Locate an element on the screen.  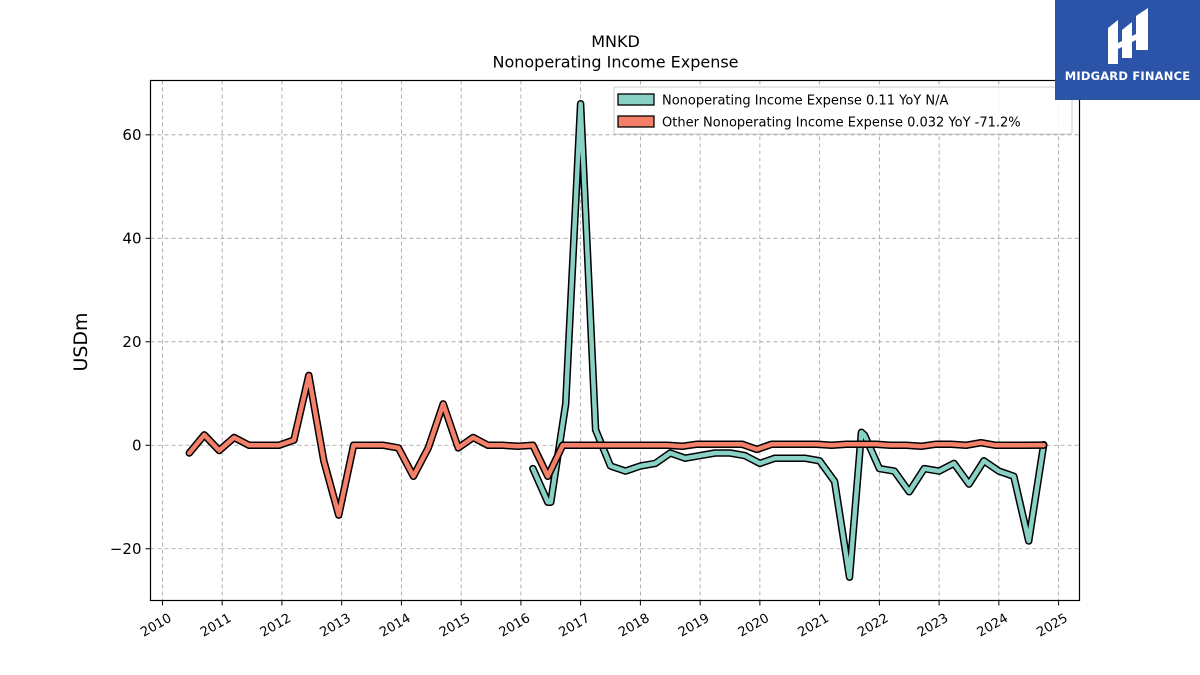
x-tick-label: 2022 is located at coordinates (873, 626).